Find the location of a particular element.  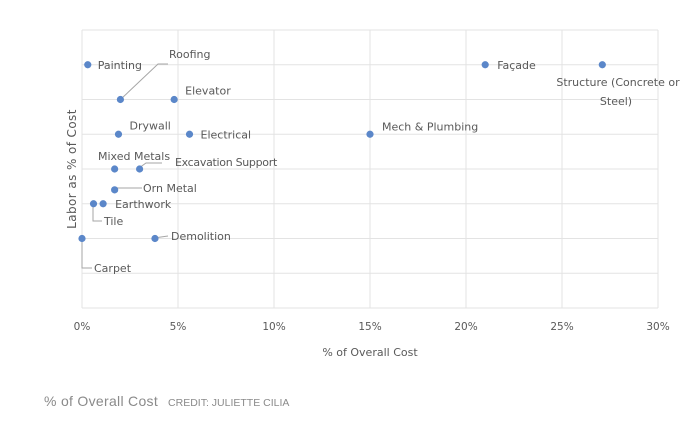

point-label: Orn Metal is located at coordinates (170, 188).